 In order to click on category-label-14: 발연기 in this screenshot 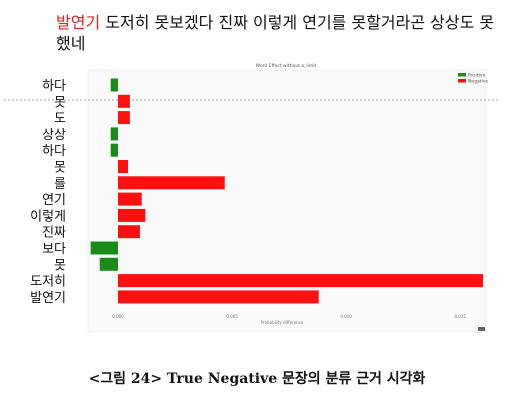, I will do `click(48, 298)`.